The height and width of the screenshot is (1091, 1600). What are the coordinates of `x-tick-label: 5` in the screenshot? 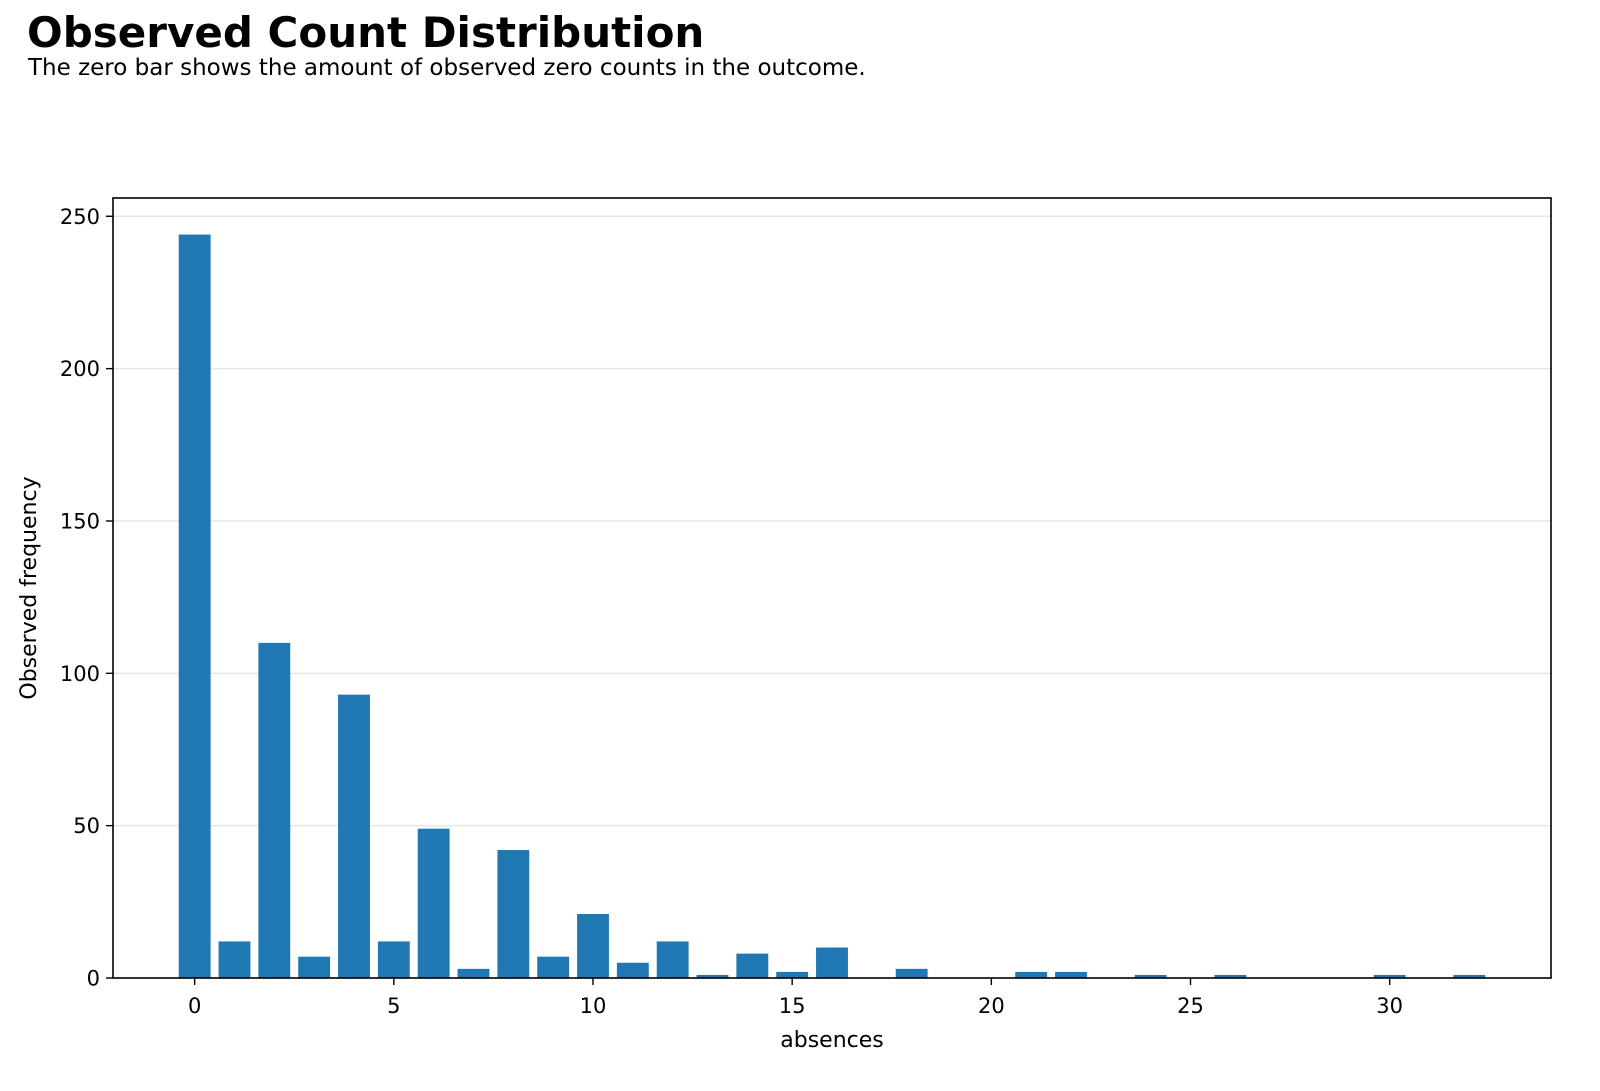 It's located at (393, 1006).